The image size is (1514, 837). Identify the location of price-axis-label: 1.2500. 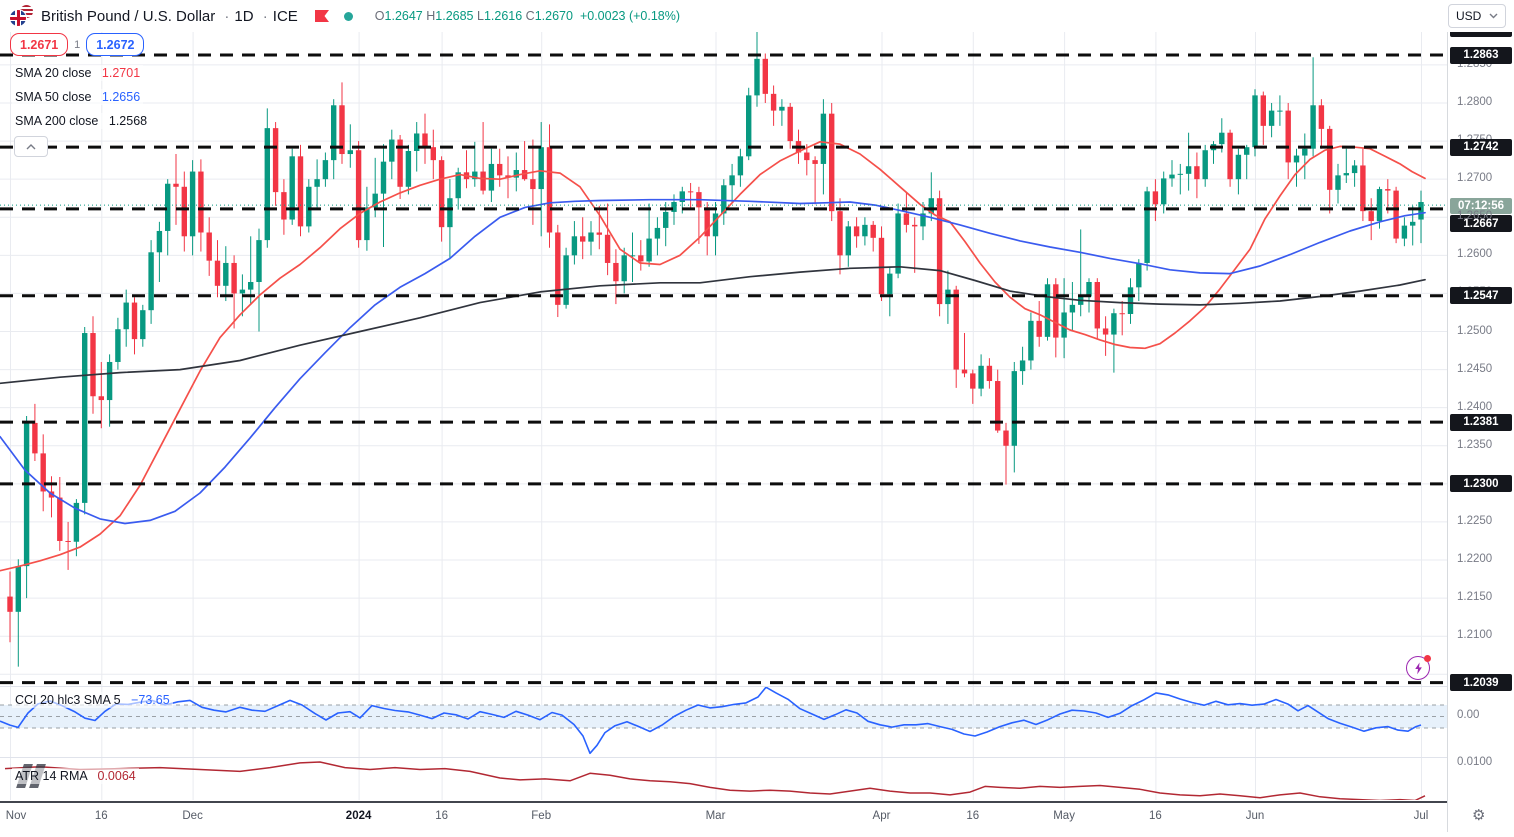
(1475, 330).